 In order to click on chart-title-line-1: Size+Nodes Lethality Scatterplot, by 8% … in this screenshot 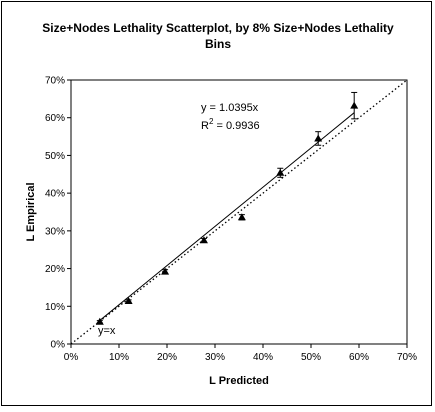, I will do `click(218, 28)`.